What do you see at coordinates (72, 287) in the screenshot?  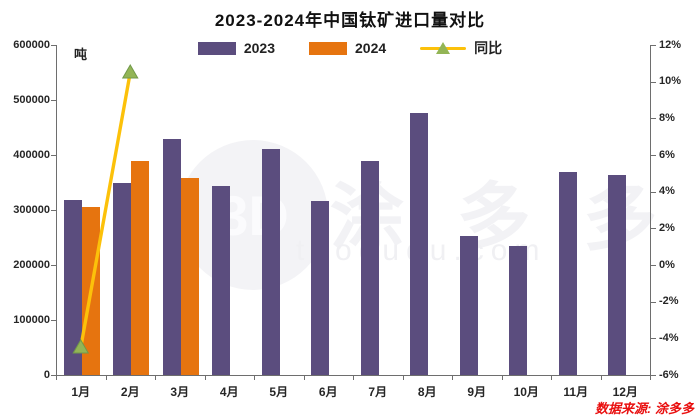 I see `bar-2023-1月` at bounding box center [72, 287].